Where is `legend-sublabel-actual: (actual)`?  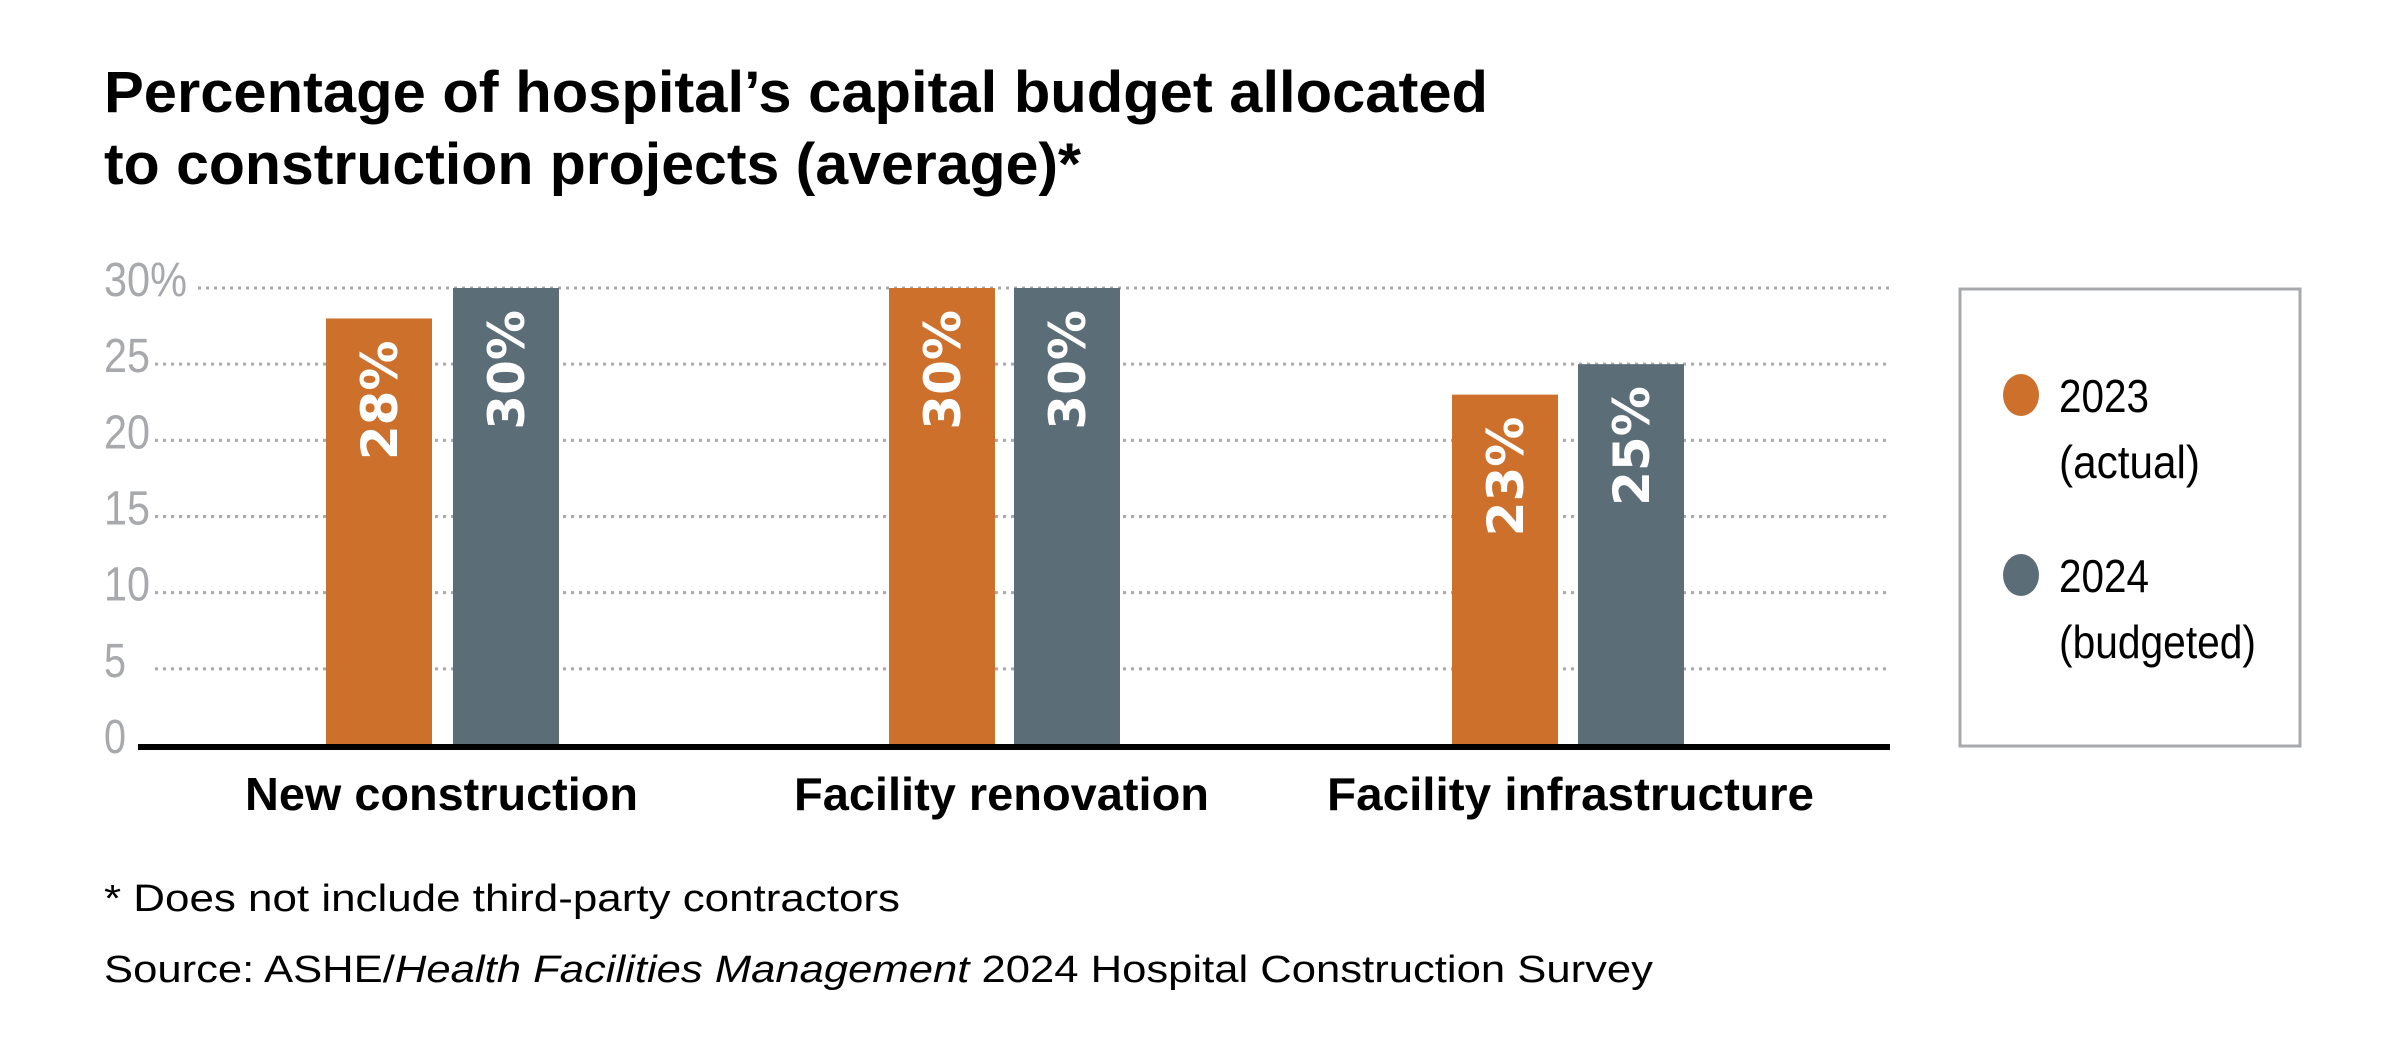
legend-sublabel-actual: (actual) is located at coordinates (2129, 462).